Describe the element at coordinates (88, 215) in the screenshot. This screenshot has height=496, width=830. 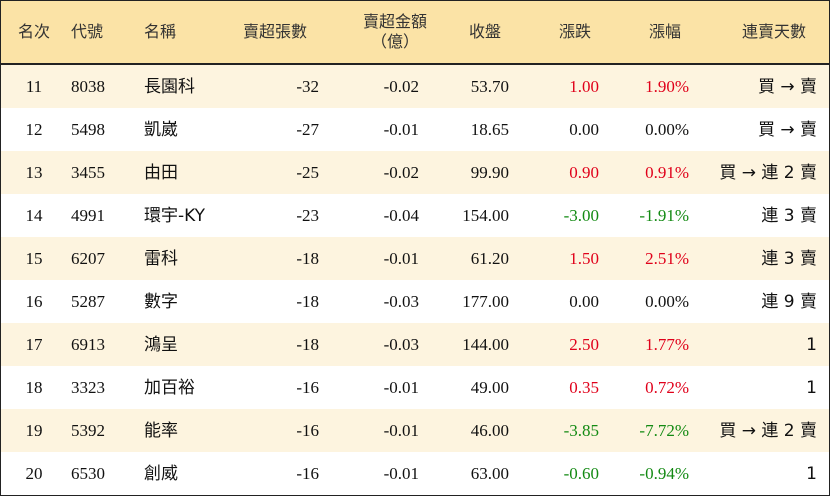
I see `table-cell: 4991` at that location.